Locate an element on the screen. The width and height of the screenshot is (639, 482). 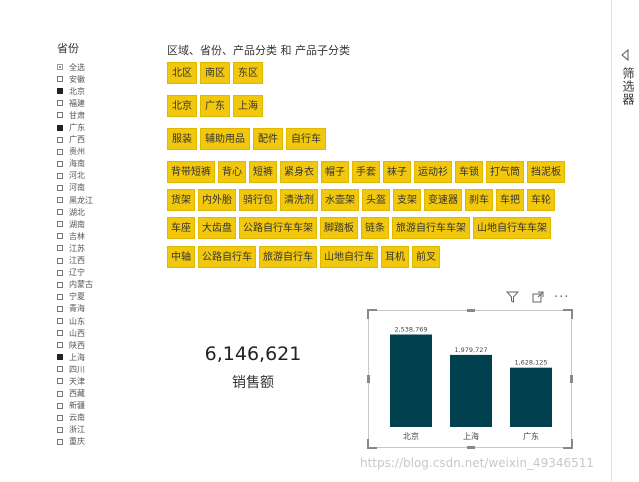
hierarchy-tile: 水壶架 is located at coordinates (340, 200).